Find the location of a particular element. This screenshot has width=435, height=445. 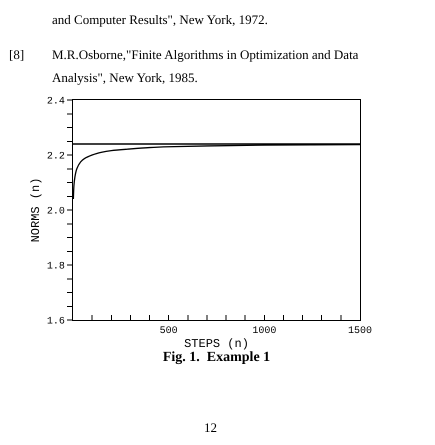

text: M.R.Osborne,"Finite Algorithms in Optimization and Data is located at coordinates (205, 54).